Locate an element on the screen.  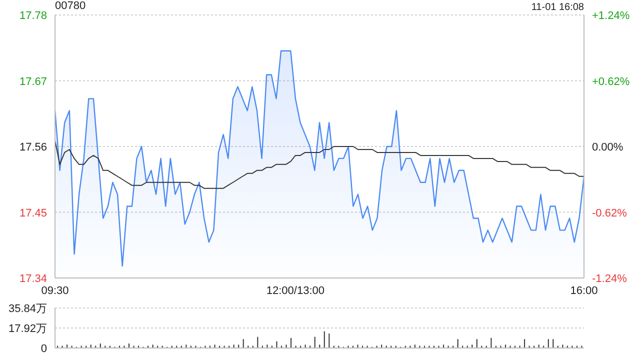
y-tick-label: 17.67 is located at coordinates (33, 82).